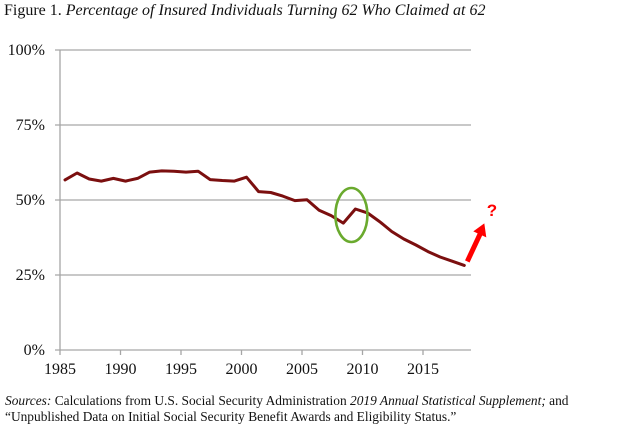  I want to click on y-tick-label: 50%, so click(30, 200).